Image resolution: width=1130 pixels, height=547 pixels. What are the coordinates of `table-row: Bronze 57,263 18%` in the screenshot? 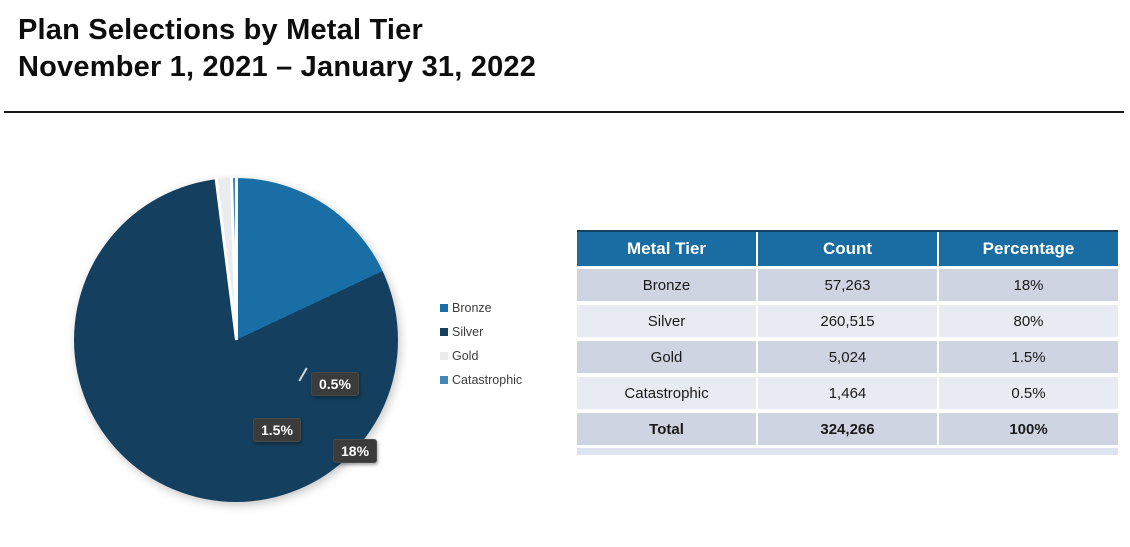 It's located at (847, 285).